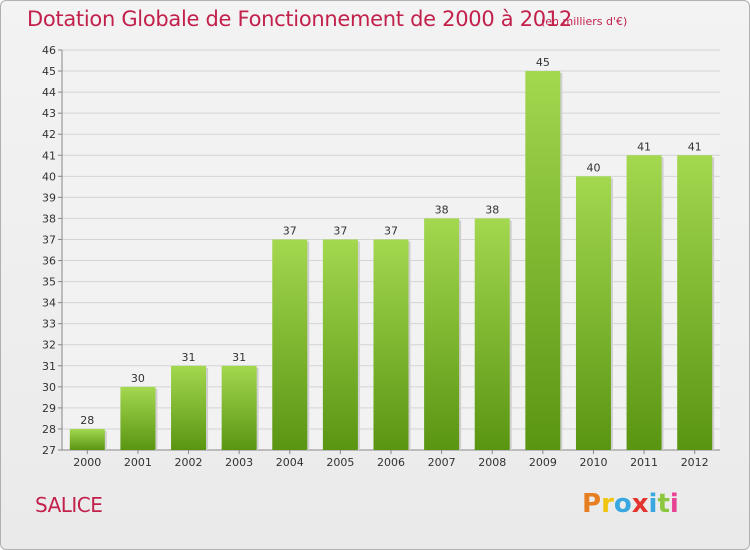 This screenshot has height=550, width=750. Describe the element at coordinates (593, 313) in the screenshot. I see `bar-2010` at that location.